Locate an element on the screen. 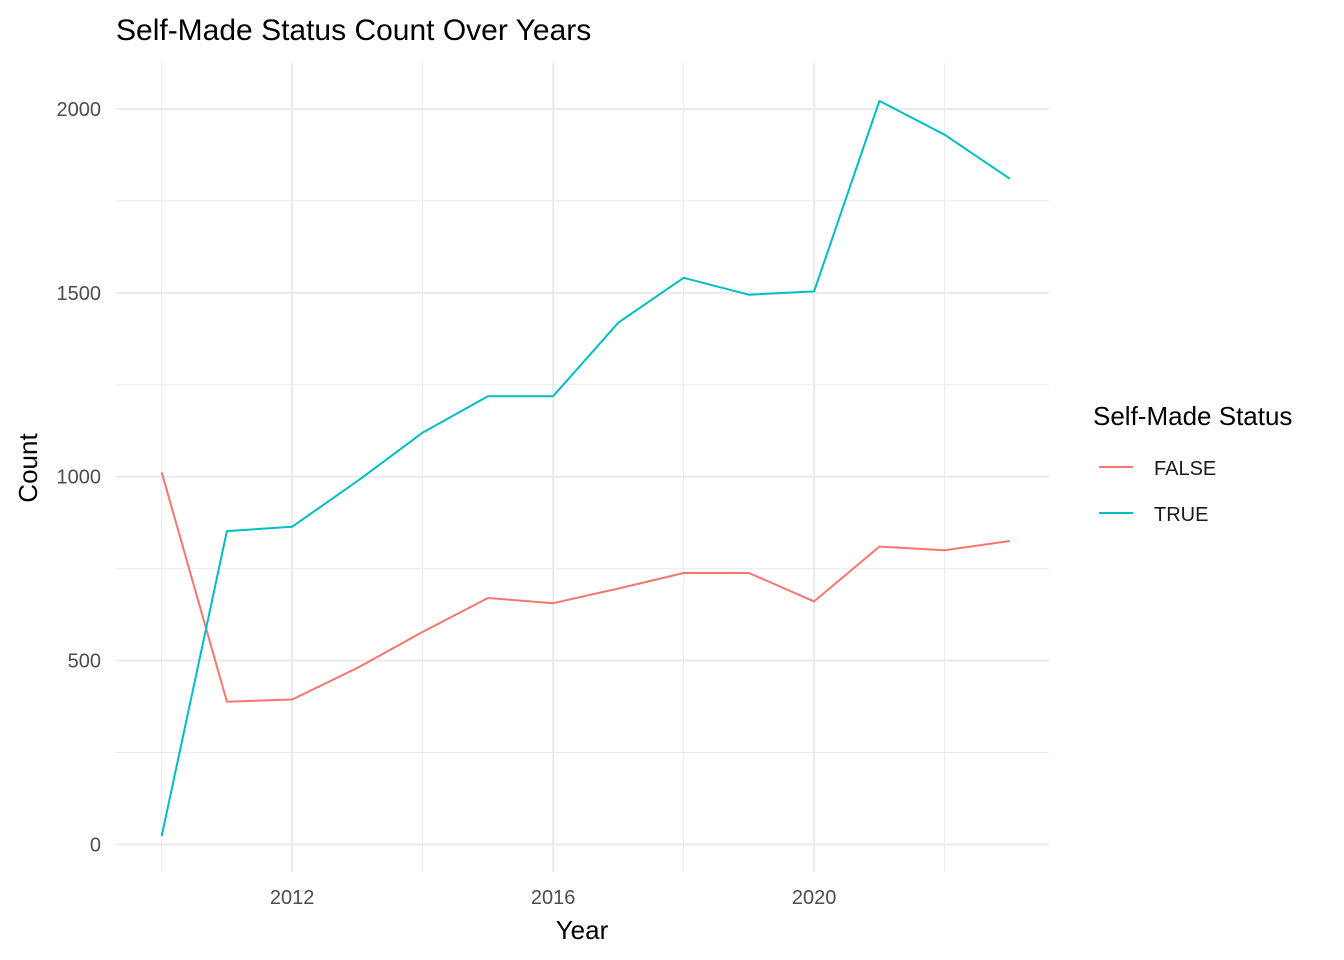  x-tick-label: 2020 is located at coordinates (814, 898).